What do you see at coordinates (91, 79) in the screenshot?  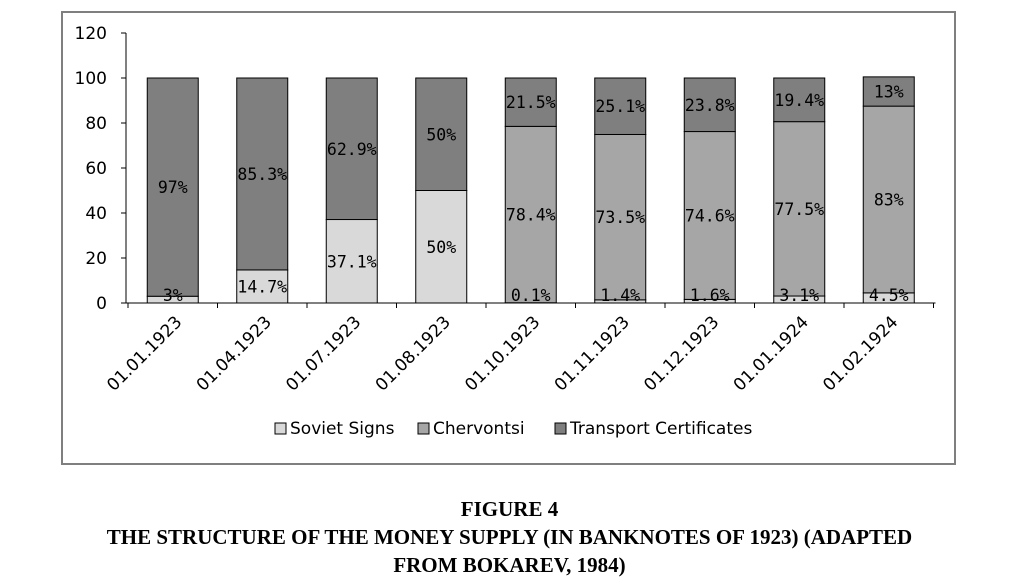 I see `y-tick-label: 100` at bounding box center [91, 79].